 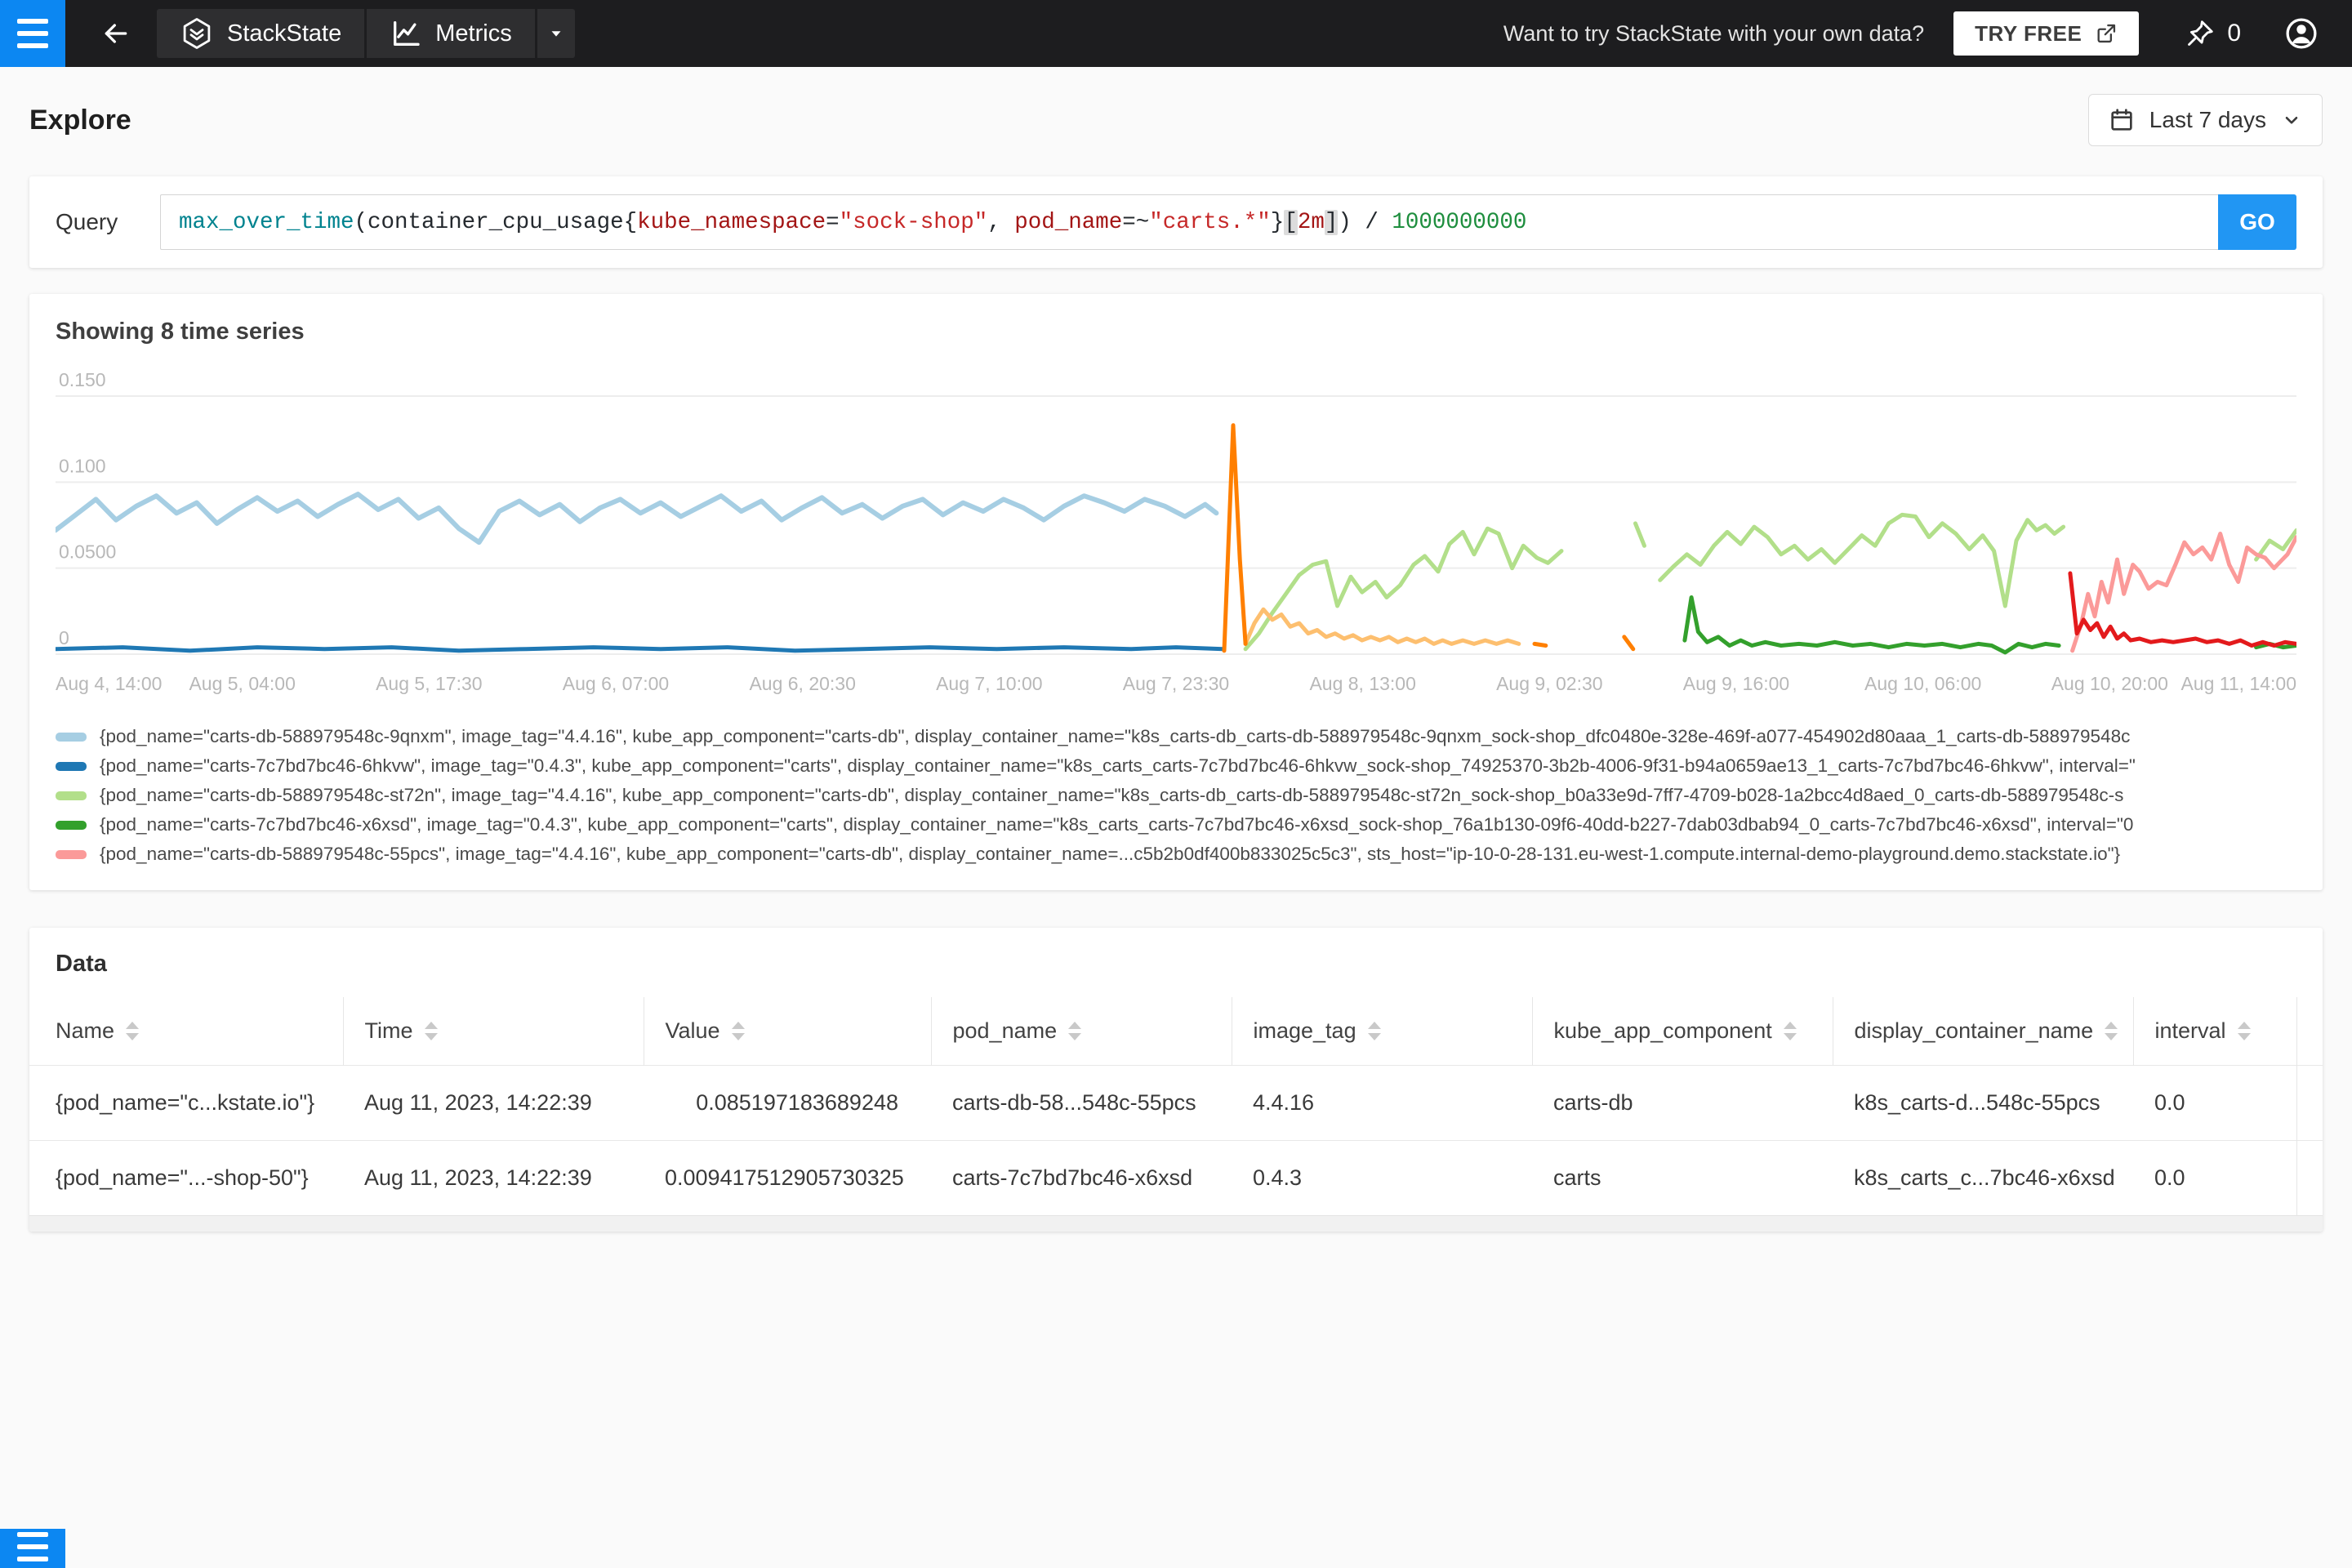 I want to click on series-line-carts-db-588979548c-9qnxm, so click(x=636, y=519).